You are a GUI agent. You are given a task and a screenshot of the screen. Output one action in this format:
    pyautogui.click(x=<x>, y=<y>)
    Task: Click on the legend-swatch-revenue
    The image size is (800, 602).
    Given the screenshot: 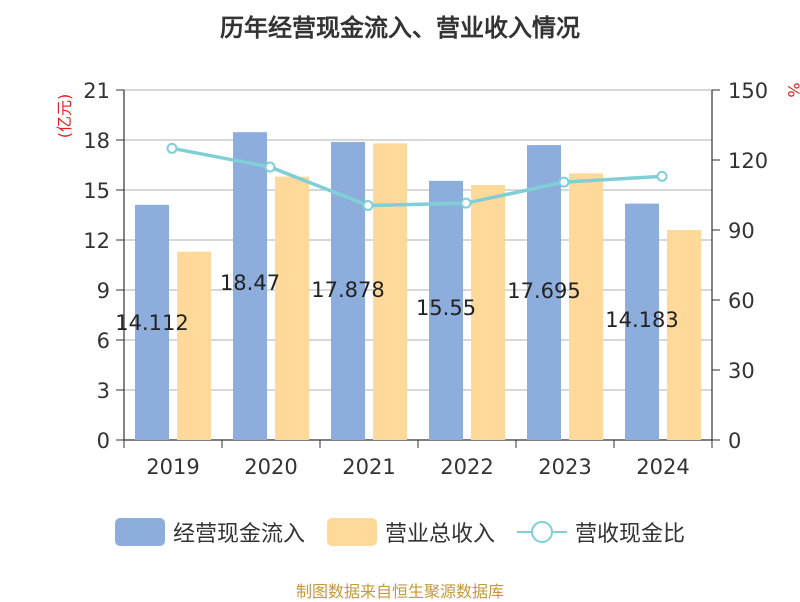 What is the action you would take?
    pyautogui.click(x=351, y=532)
    